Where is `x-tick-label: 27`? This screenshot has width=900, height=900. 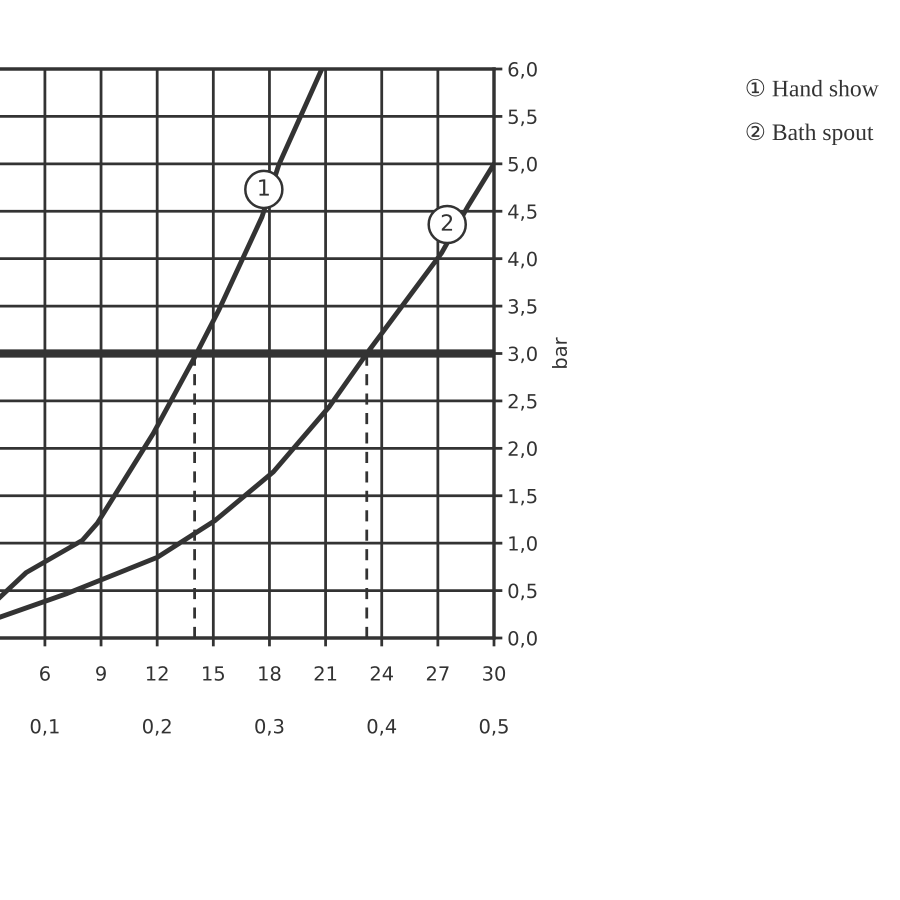
x-tick-label: 27 is located at coordinates (437, 673).